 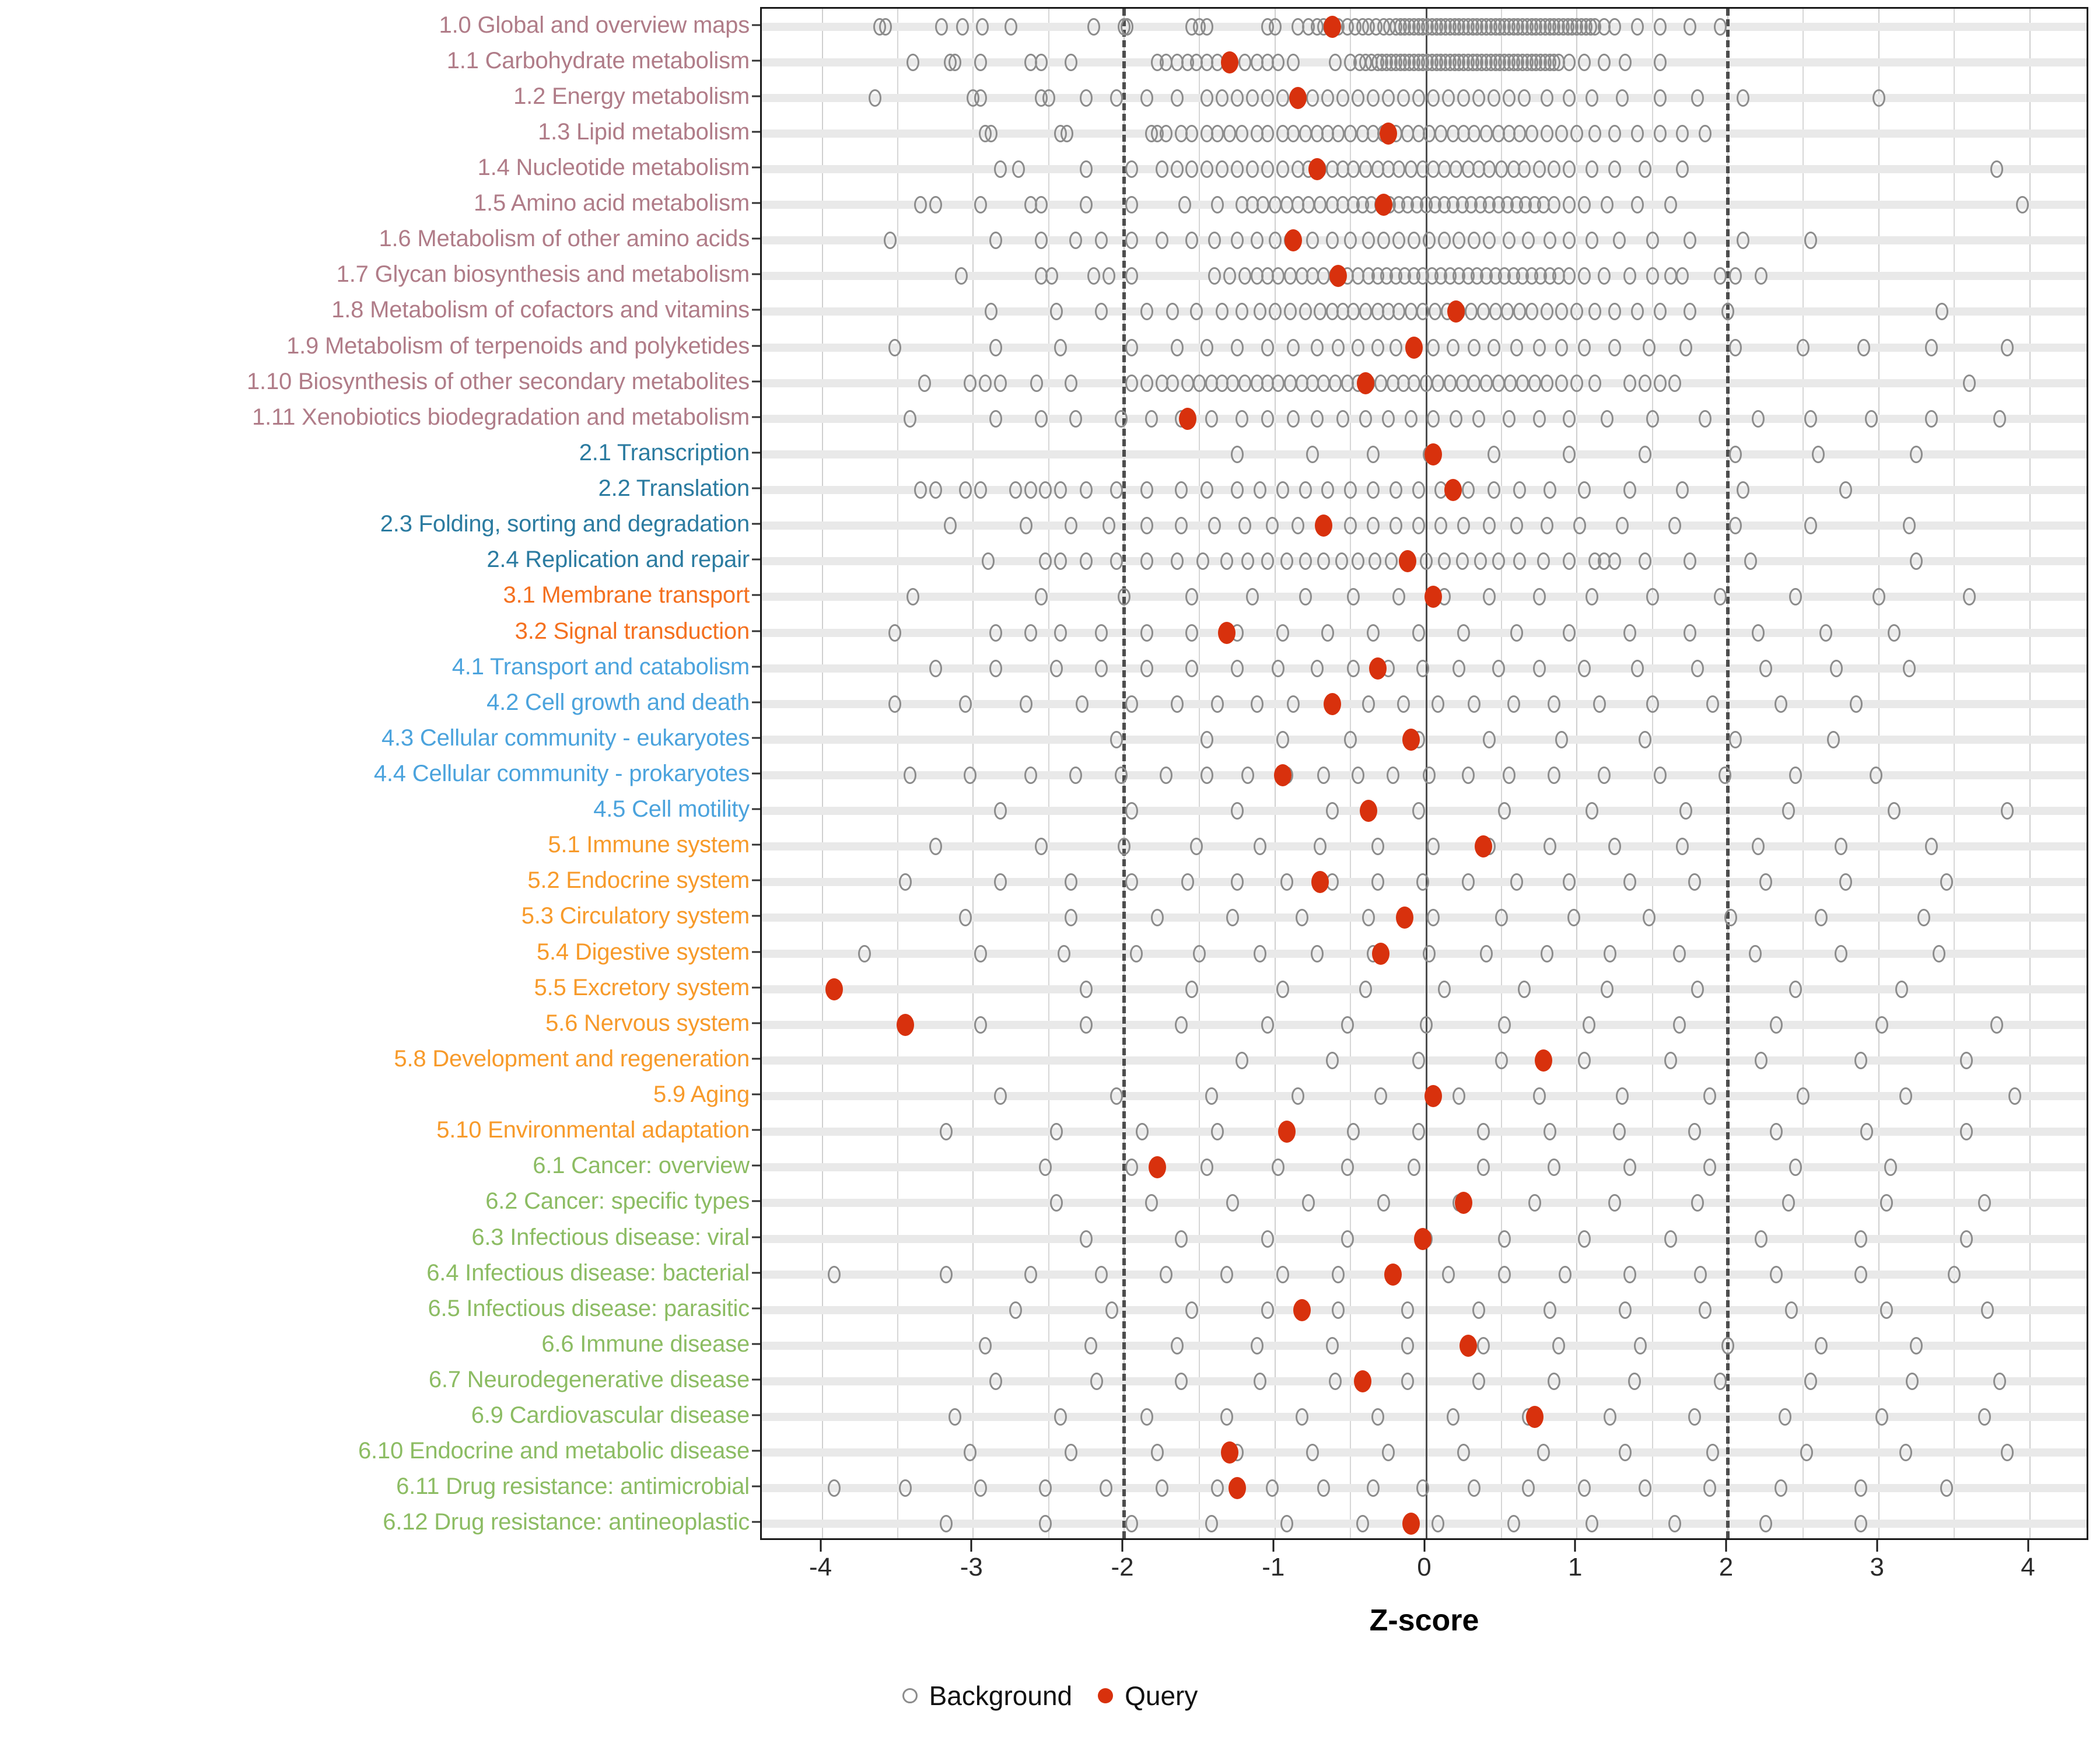 I want to click on legend-label-query: Query, so click(x=1161, y=1696).